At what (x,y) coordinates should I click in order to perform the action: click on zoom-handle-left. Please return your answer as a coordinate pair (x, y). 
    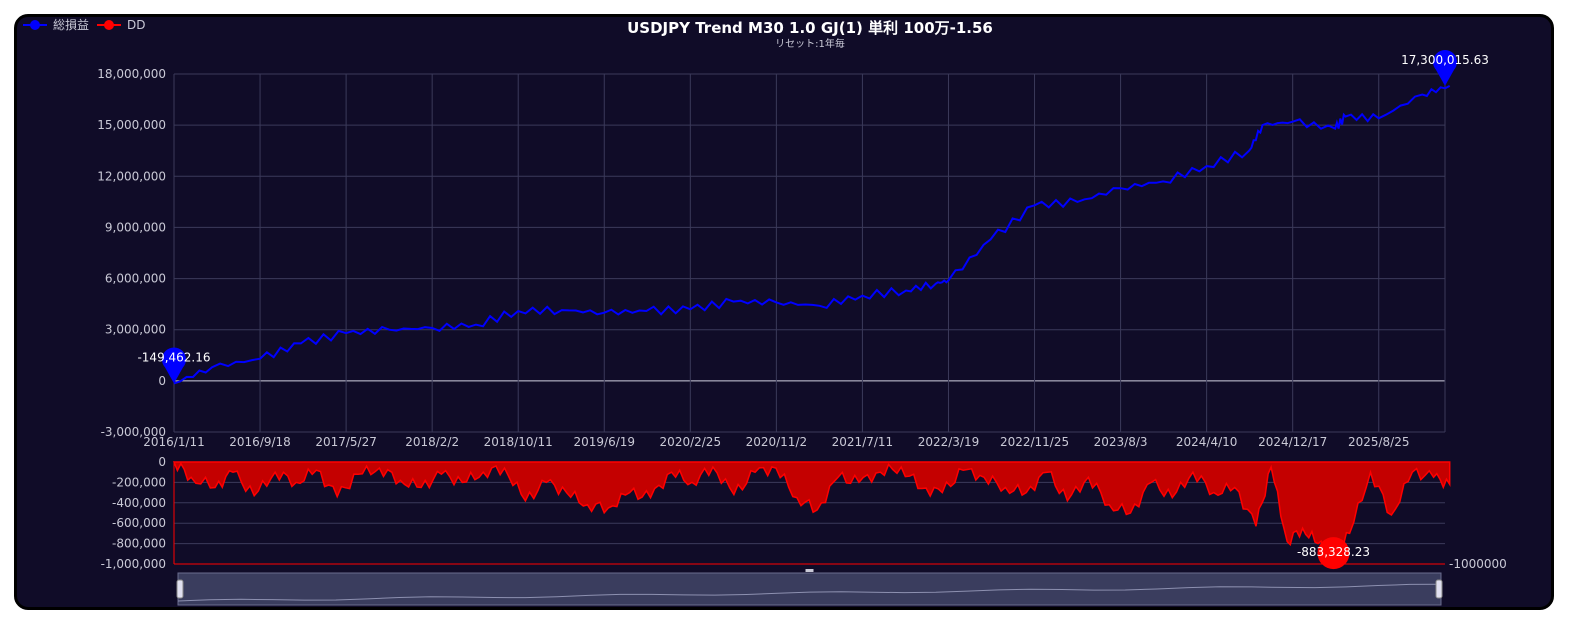
    Looking at the image, I should click on (180, 589).